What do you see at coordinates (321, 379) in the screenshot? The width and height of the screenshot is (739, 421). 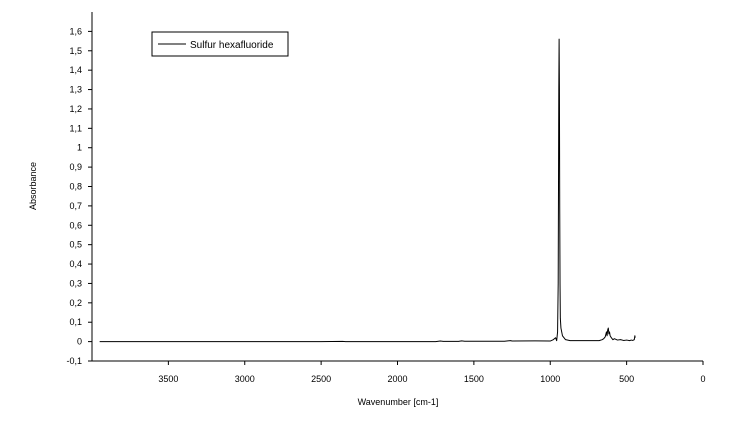 I see `x-tick-label: 2500` at bounding box center [321, 379].